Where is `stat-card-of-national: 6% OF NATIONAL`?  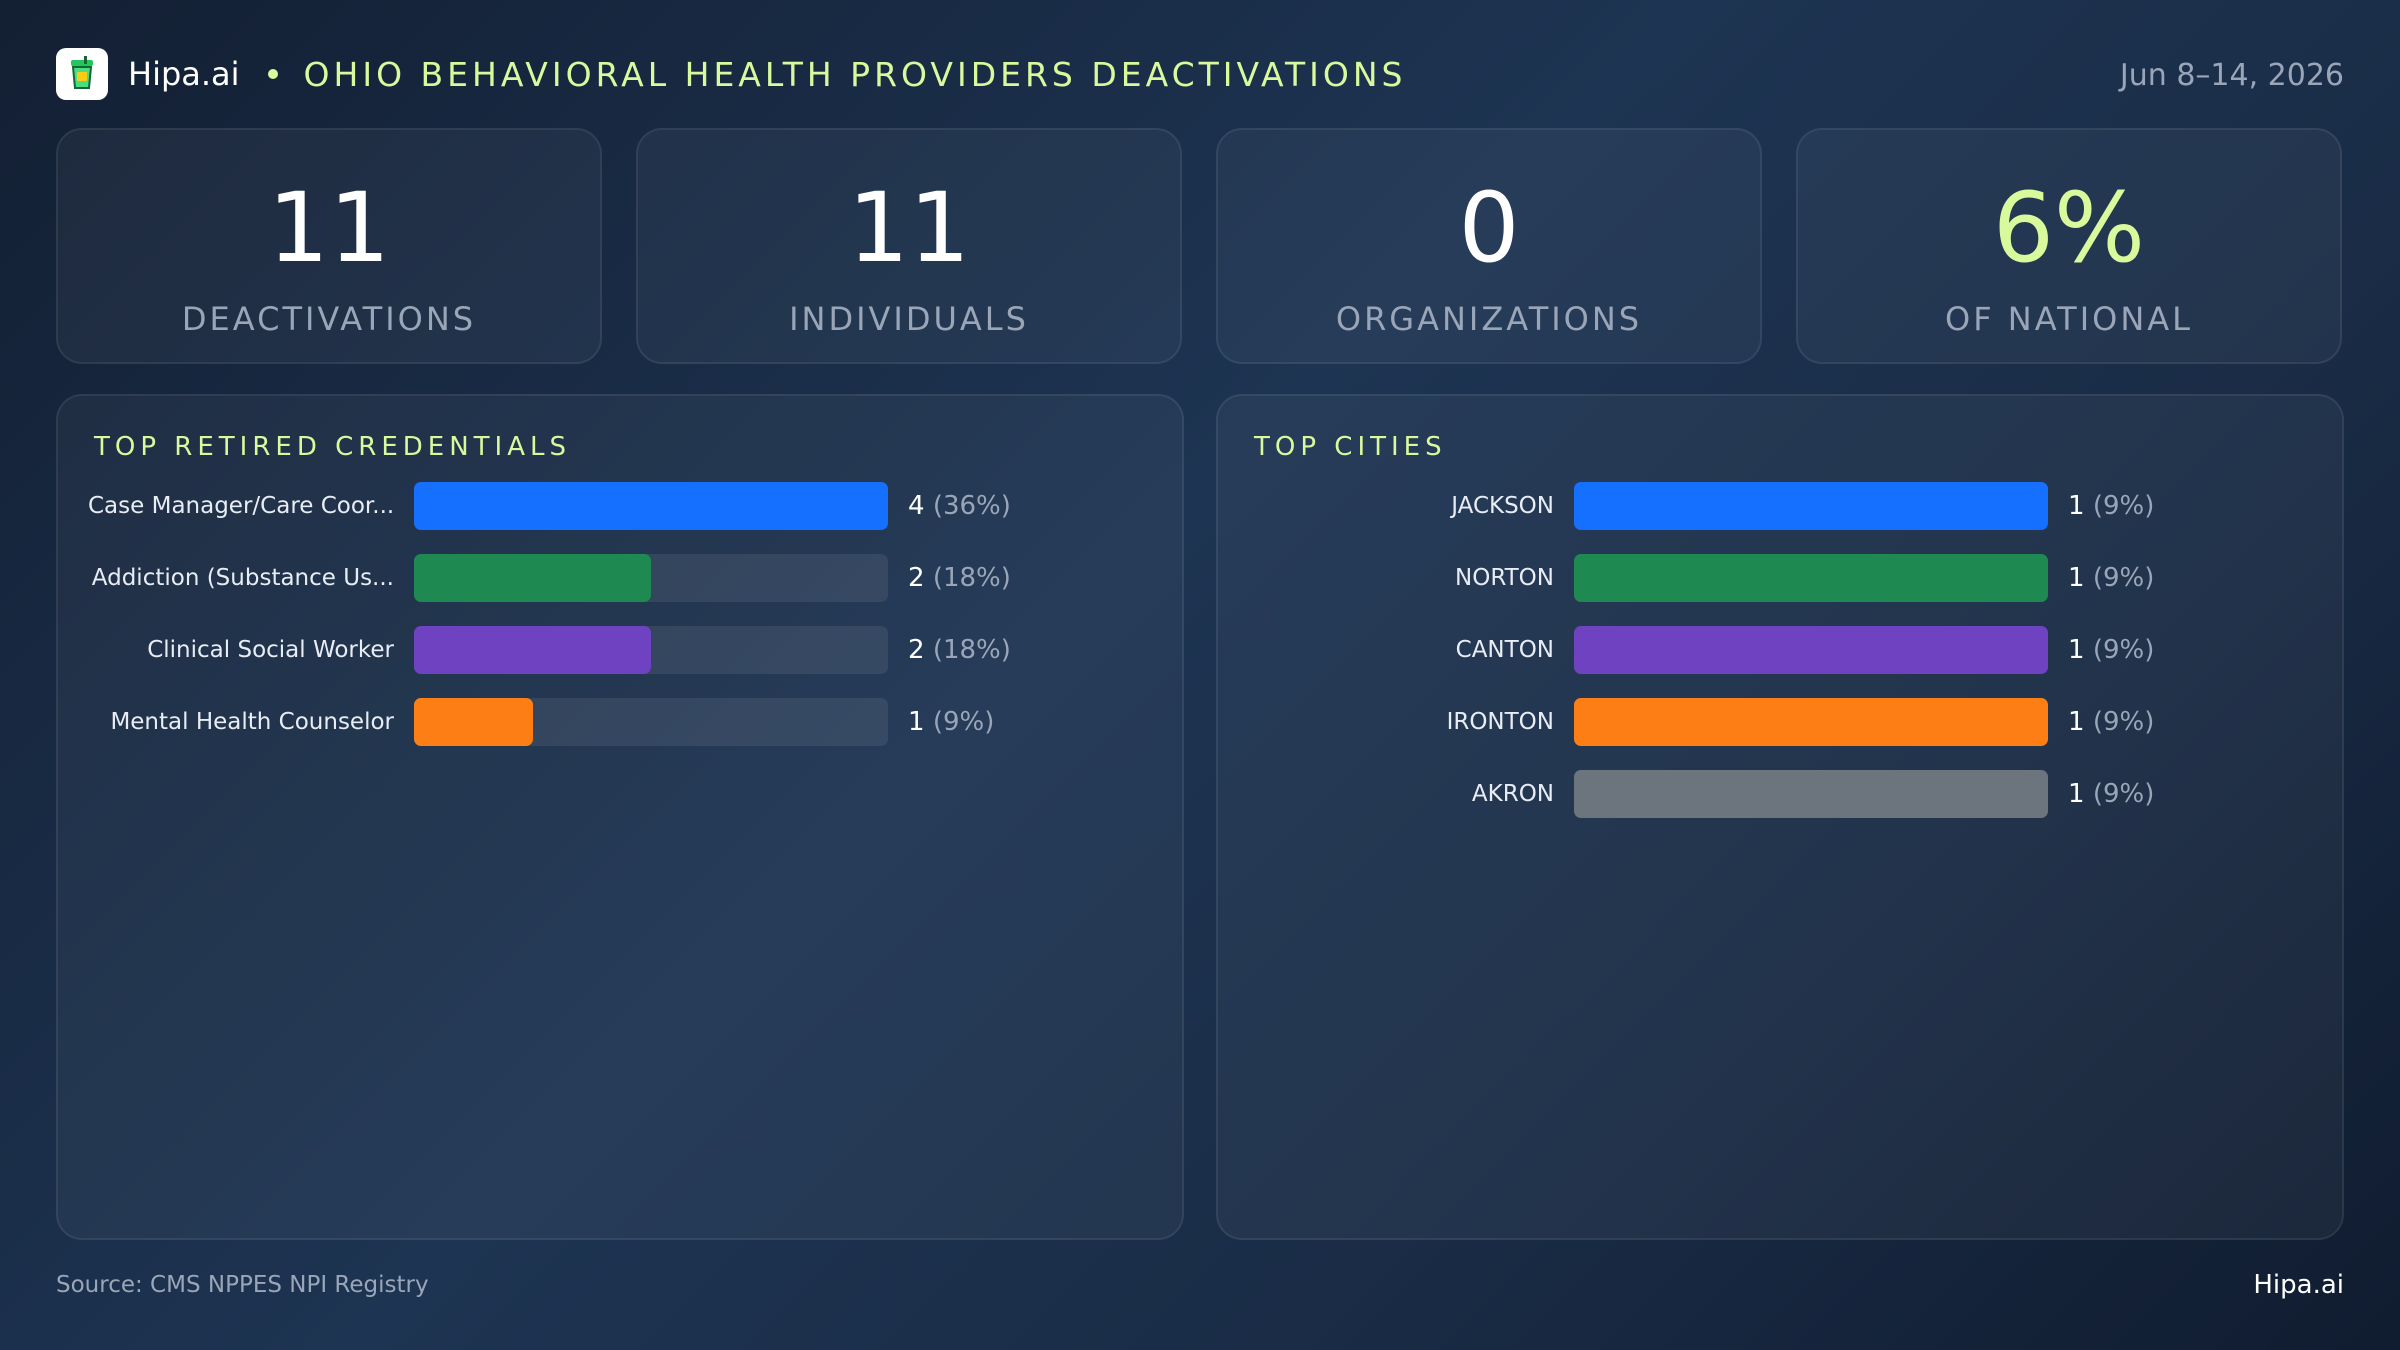 stat-card-of-national: 6% OF NATIONAL is located at coordinates (2069, 246).